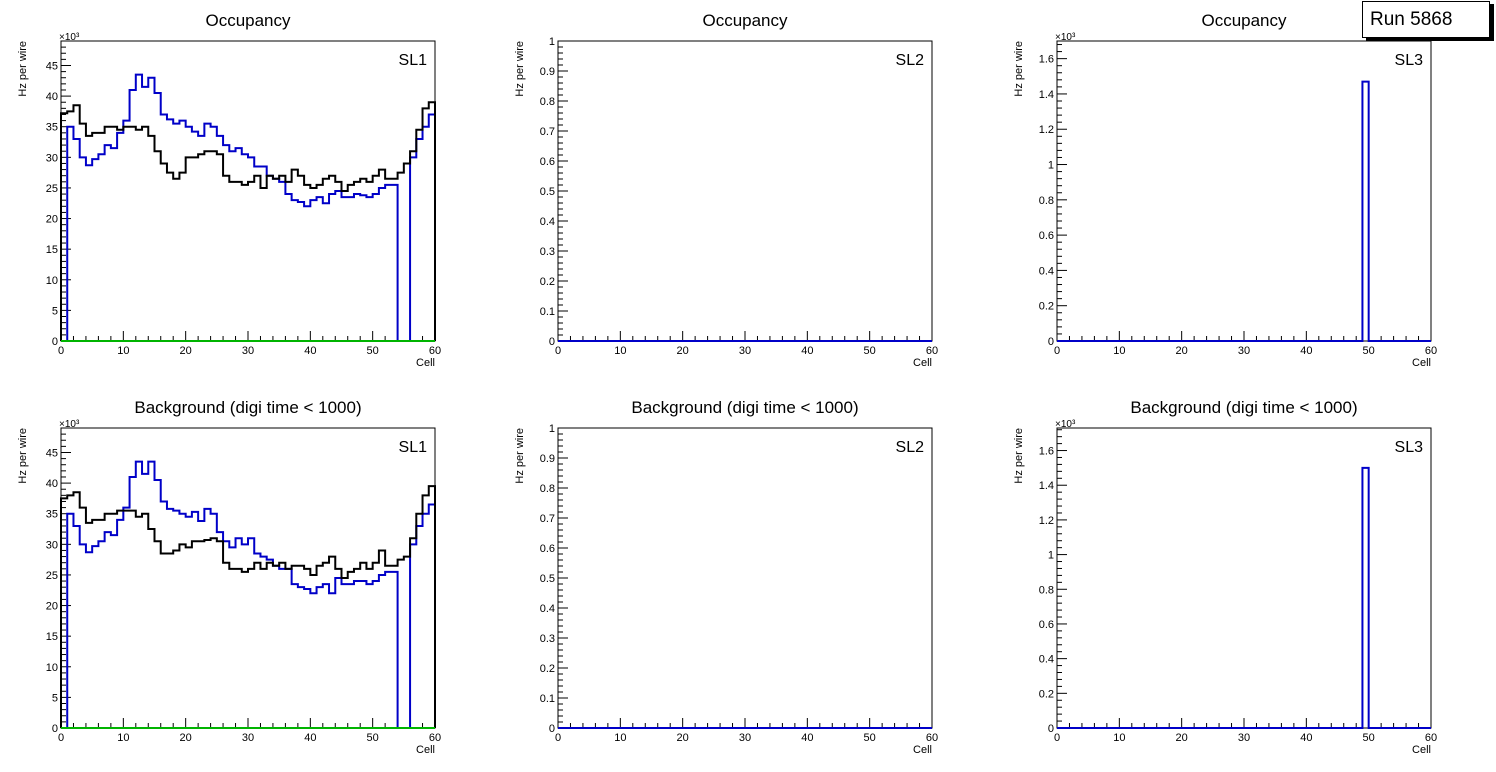  Describe the element at coordinates (547, 192) in the screenshot. I see `y-tick-label: 0.5` at that location.